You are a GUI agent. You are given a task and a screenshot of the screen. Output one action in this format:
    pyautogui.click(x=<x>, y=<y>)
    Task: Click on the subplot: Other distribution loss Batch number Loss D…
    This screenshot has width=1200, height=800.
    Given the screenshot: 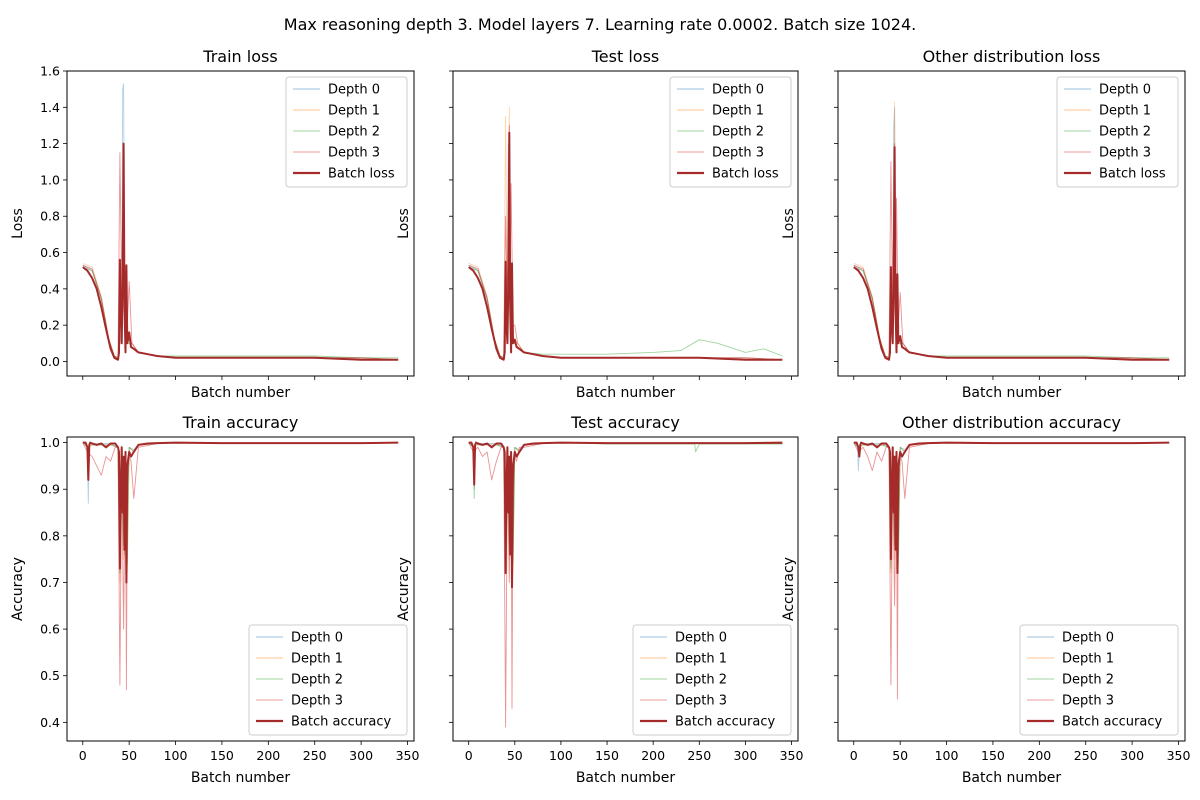 What is the action you would take?
    pyautogui.click(x=983, y=224)
    